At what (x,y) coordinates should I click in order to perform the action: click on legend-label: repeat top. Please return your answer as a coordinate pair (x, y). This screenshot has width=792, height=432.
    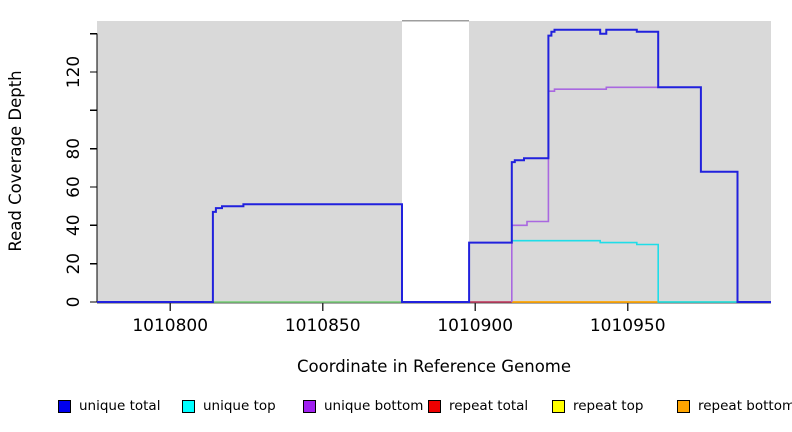
    Looking at the image, I should click on (608, 406).